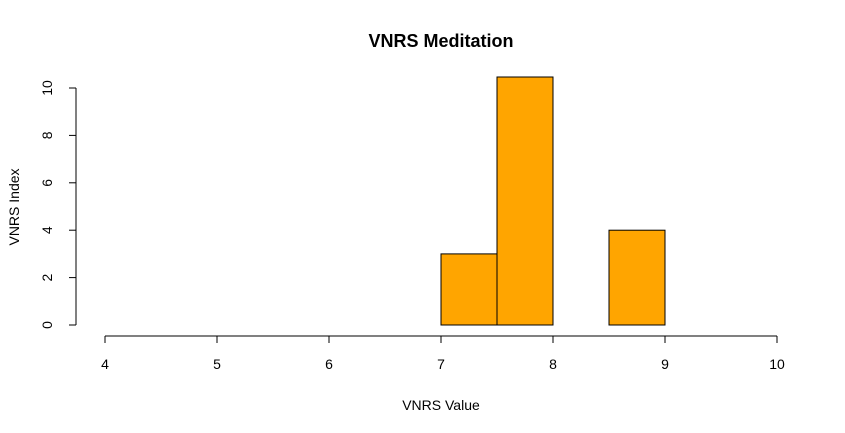  What do you see at coordinates (47, 88) in the screenshot?
I see `y-tick-label: 10` at bounding box center [47, 88].